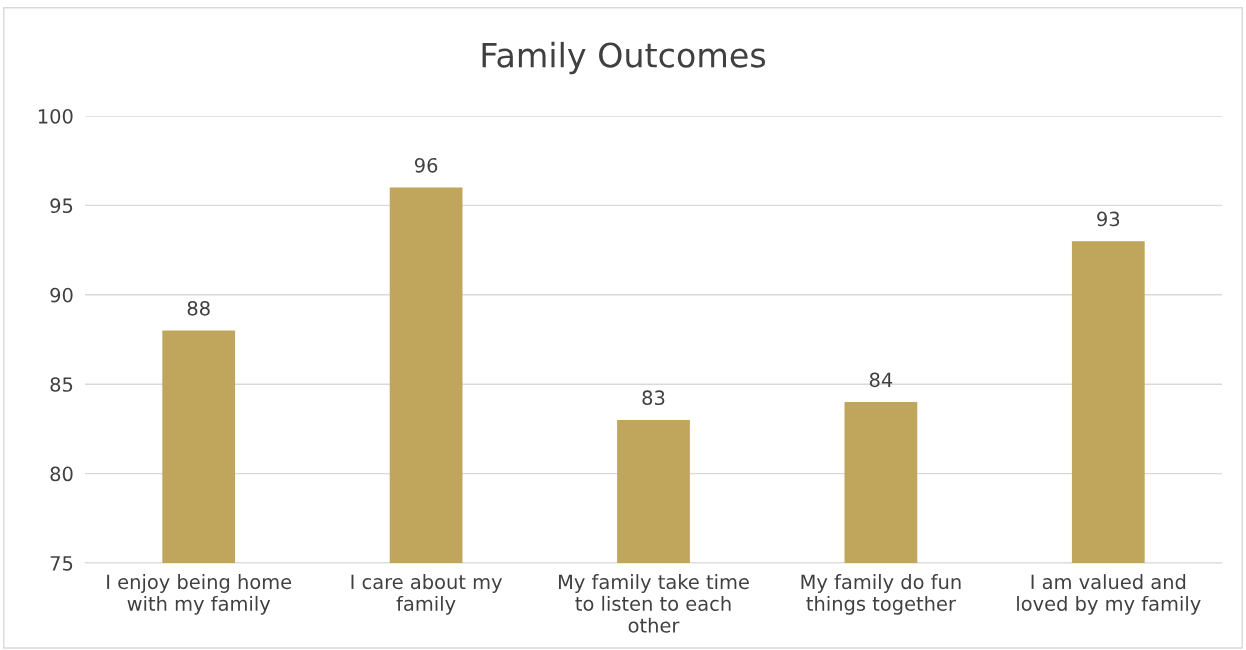 This screenshot has height=650, width=1246. Describe the element at coordinates (881, 380) in the screenshot. I see `data-label: 84` at that location.